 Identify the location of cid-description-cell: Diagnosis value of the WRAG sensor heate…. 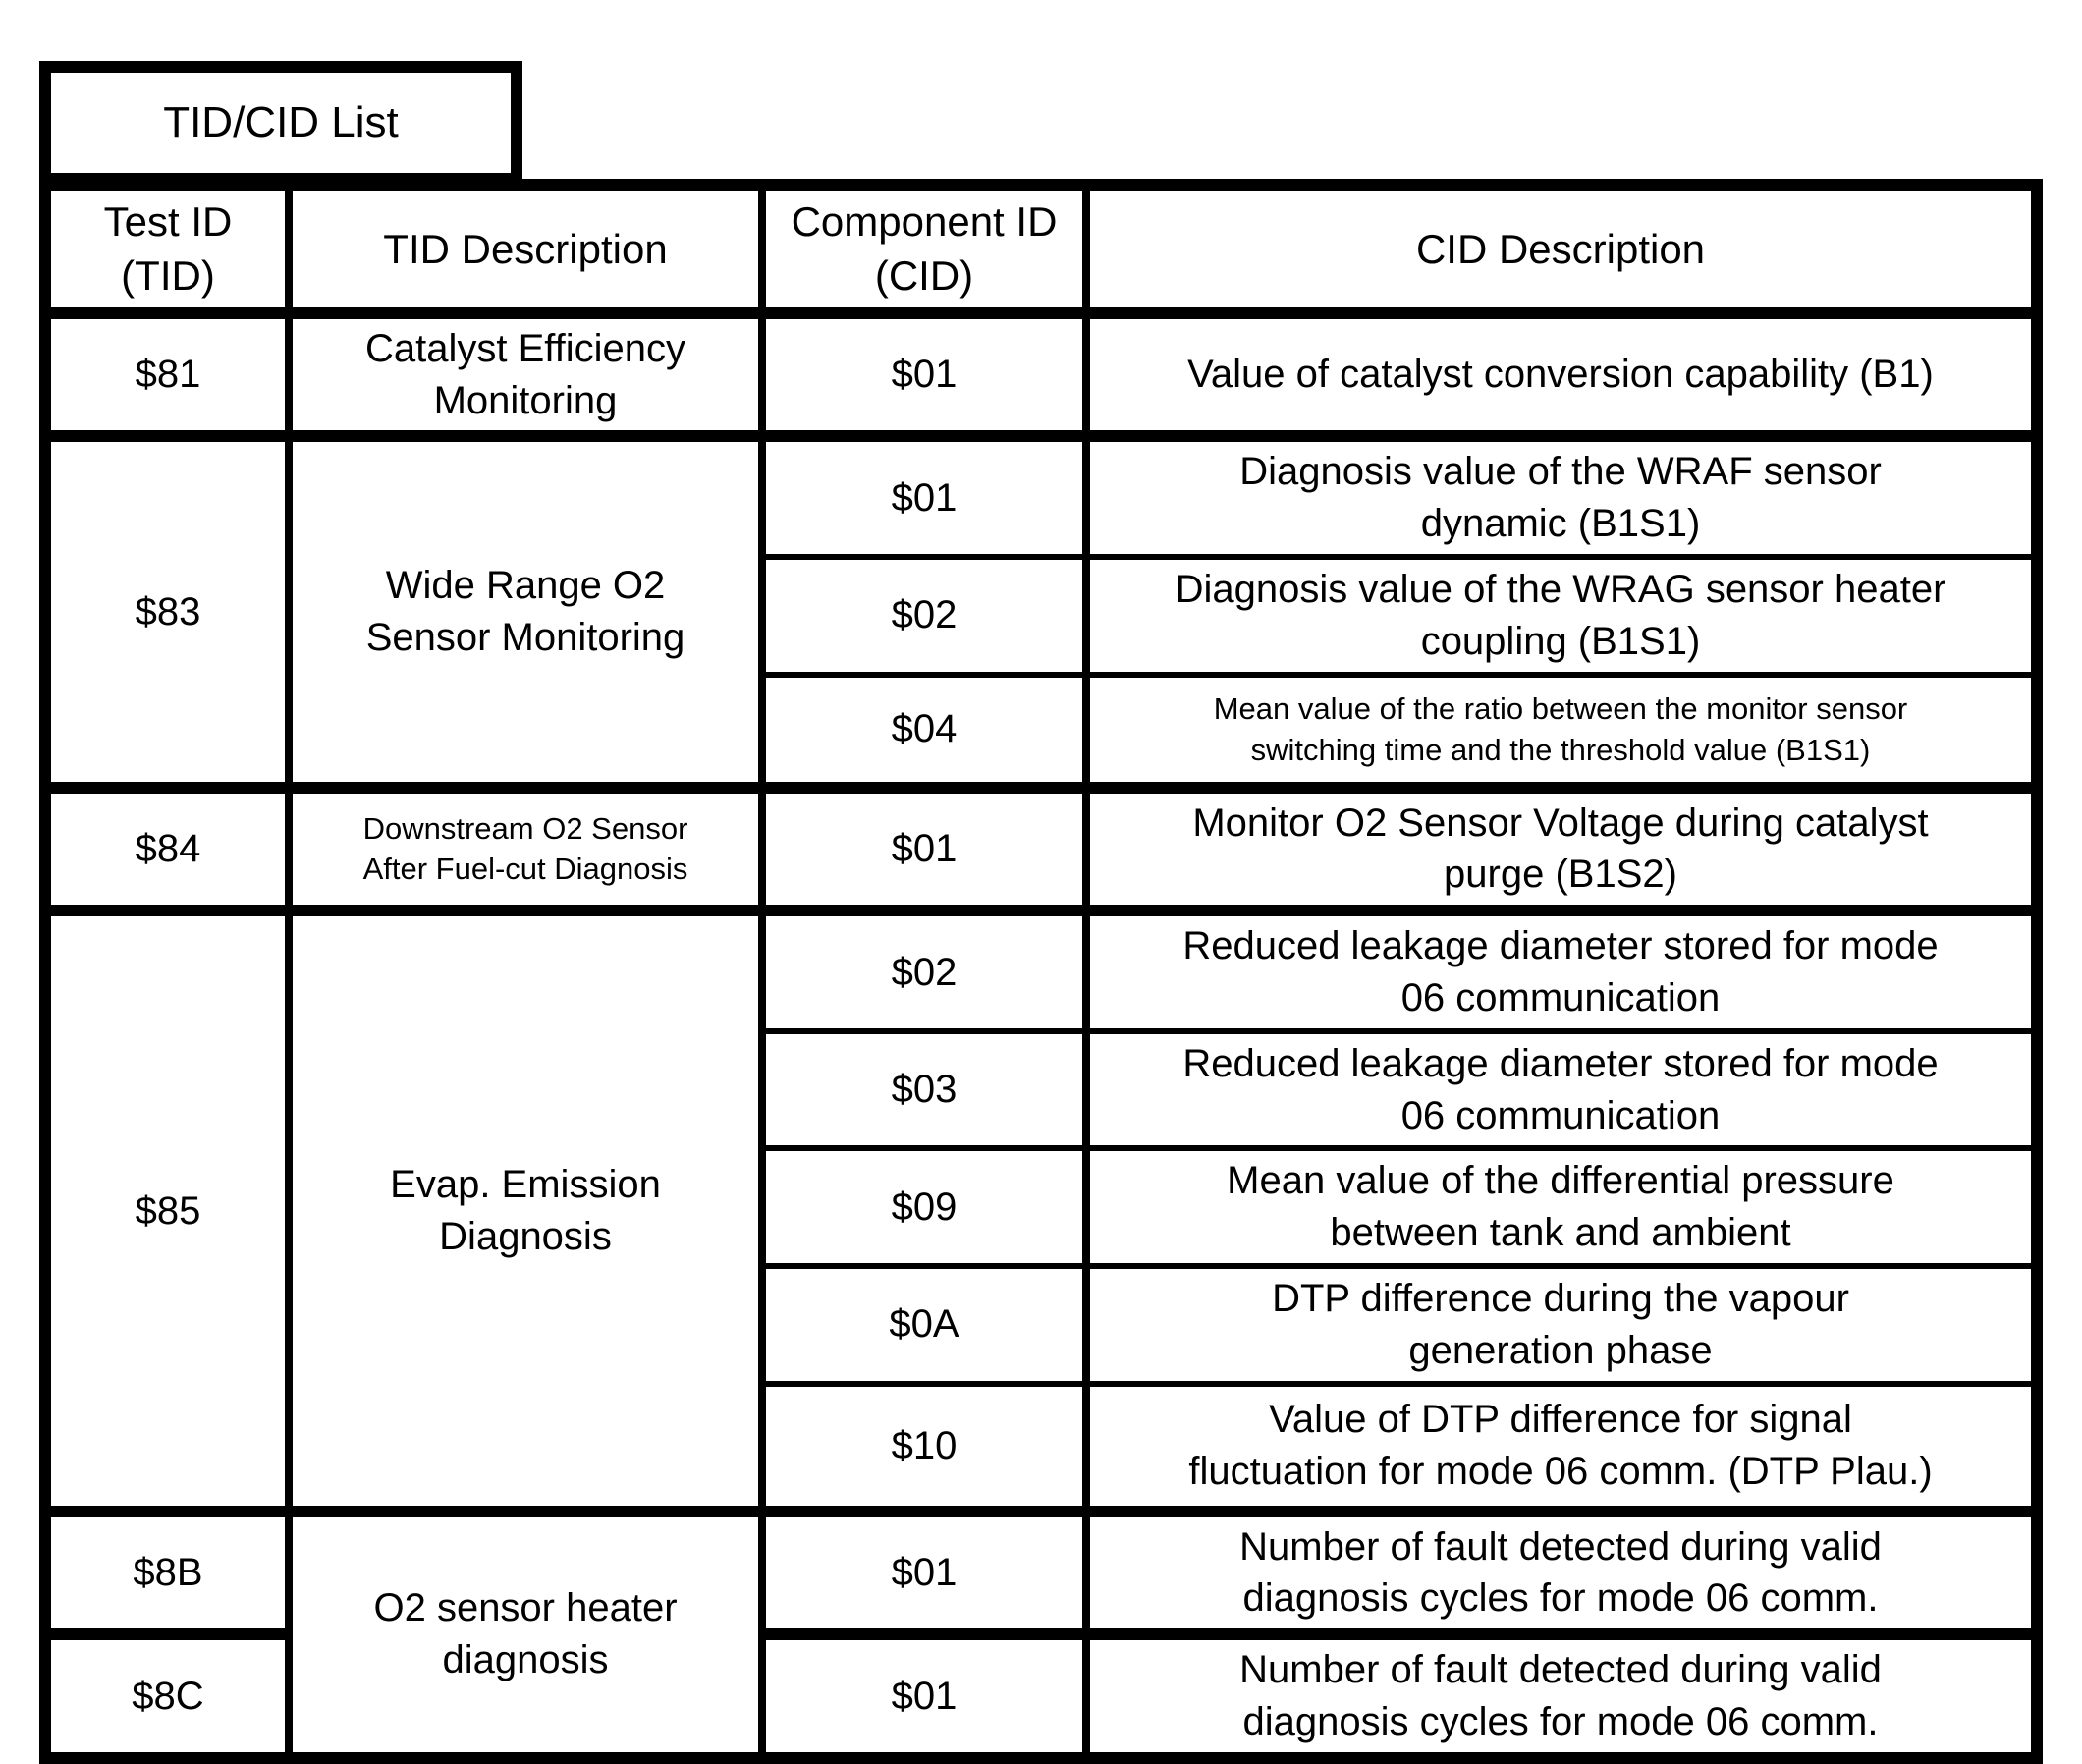
(1561, 616).